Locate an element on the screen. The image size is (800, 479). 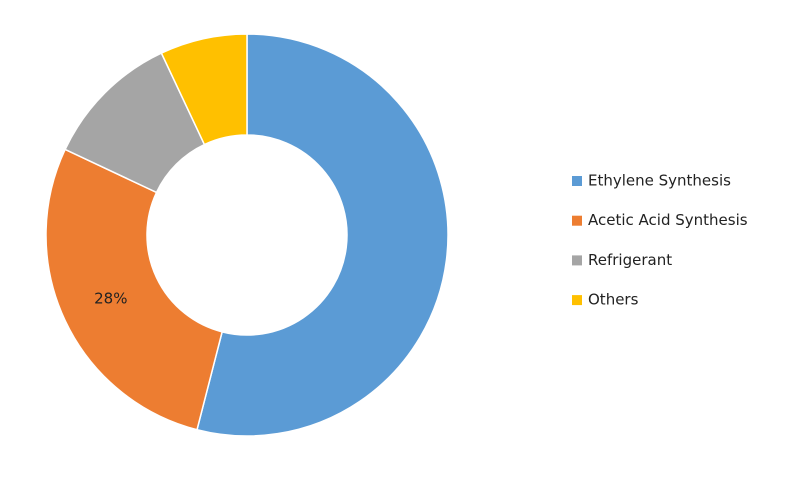
data-label: 28% is located at coordinates (110, 299).